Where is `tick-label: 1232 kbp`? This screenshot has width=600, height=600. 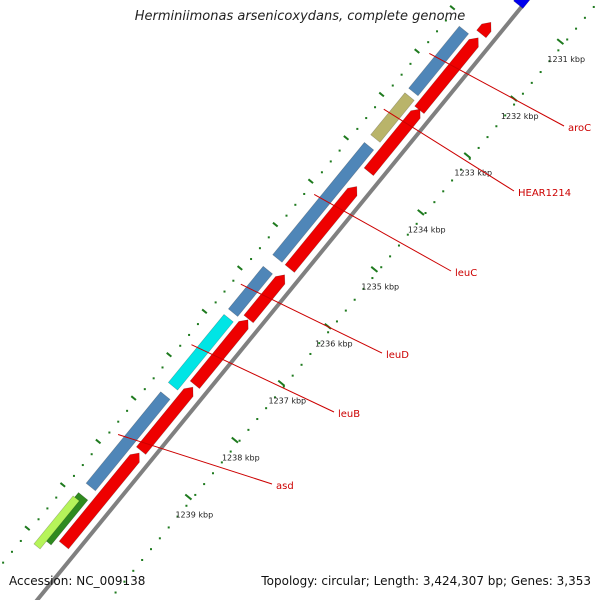 tick-label: 1232 kbp is located at coordinates (520, 116).